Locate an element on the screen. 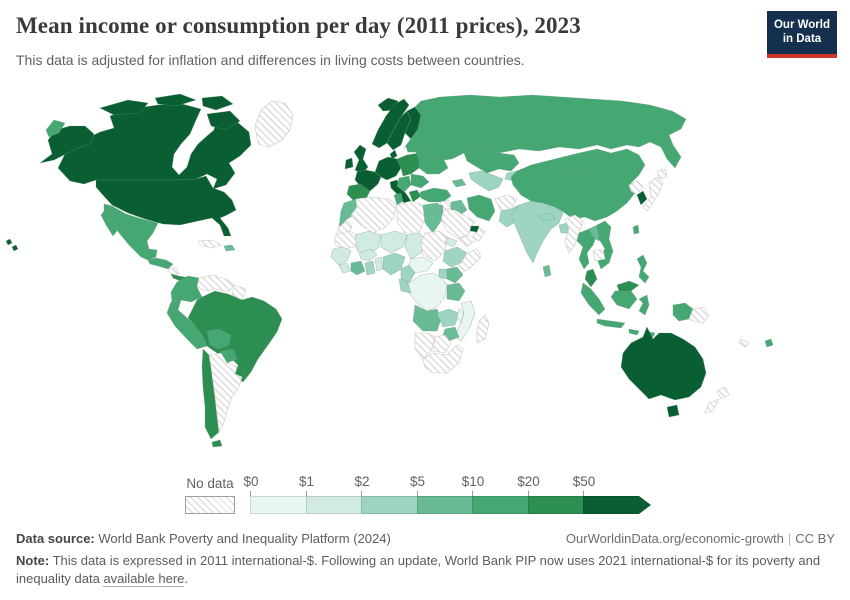 The height and width of the screenshot is (600, 850). region-norway is located at coordinates (390, 123).